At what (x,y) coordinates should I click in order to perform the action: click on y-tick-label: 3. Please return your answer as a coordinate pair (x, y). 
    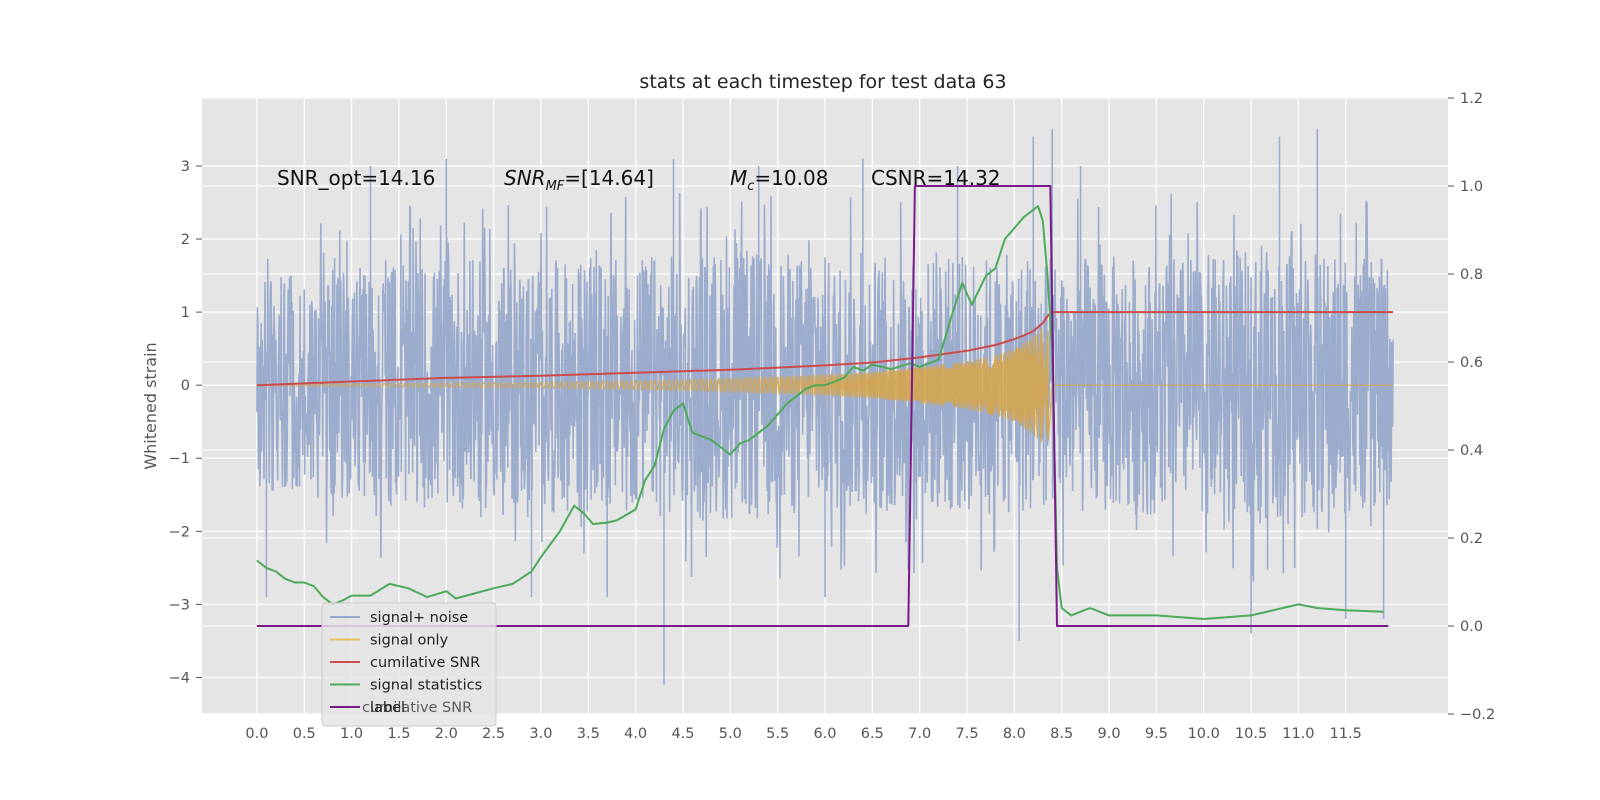
    Looking at the image, I should click on (185, 167).